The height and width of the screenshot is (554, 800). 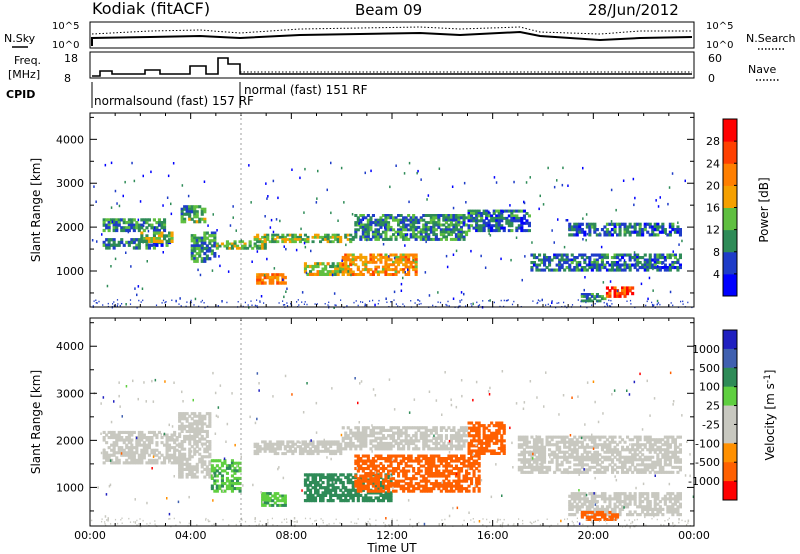 I want to click on power-colorbar: 4 8 12 16 20 24 28, so click(x=722, y=207).